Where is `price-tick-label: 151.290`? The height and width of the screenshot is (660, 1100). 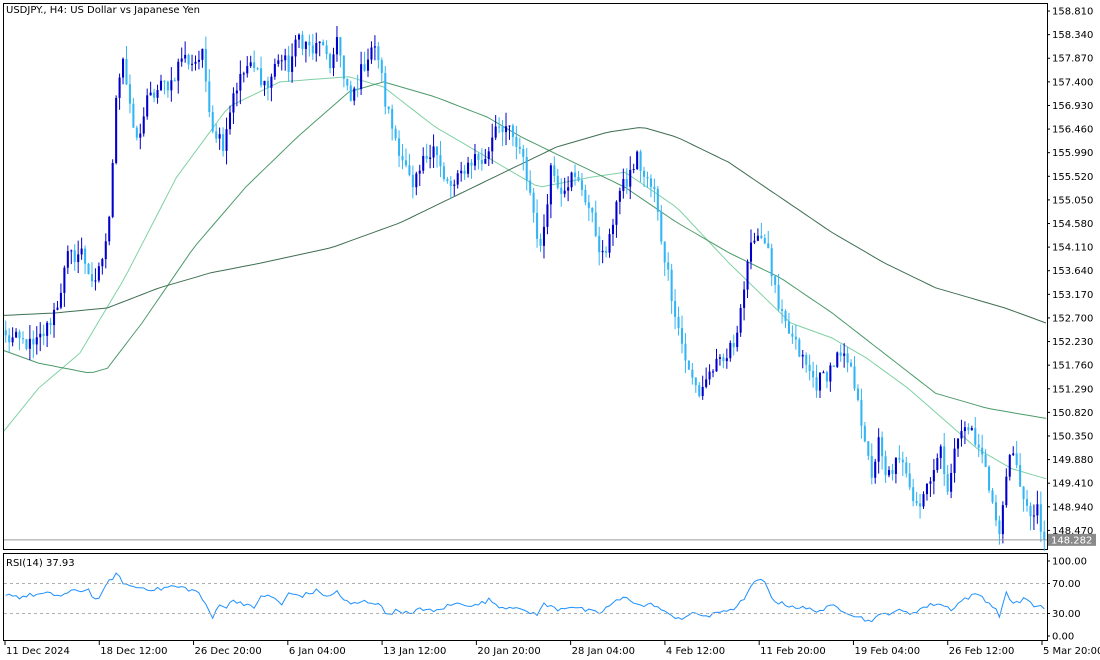
price-tick-label: 151.290 is located at coordinates (1072, 389).